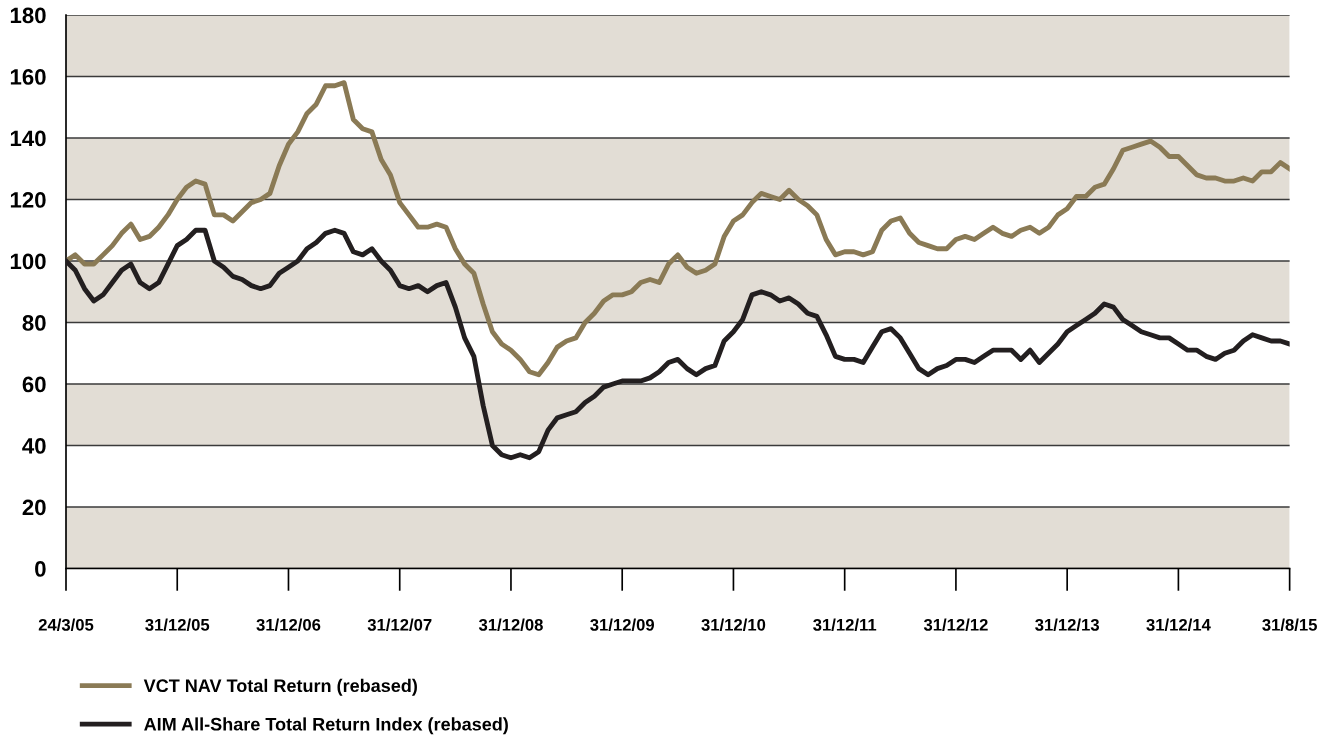 The image size is (1320, 751). What do you see at coordinates (28, 15) in the screenshot?
I see `y-tick-label: 180` at bounding box center [28, 15].